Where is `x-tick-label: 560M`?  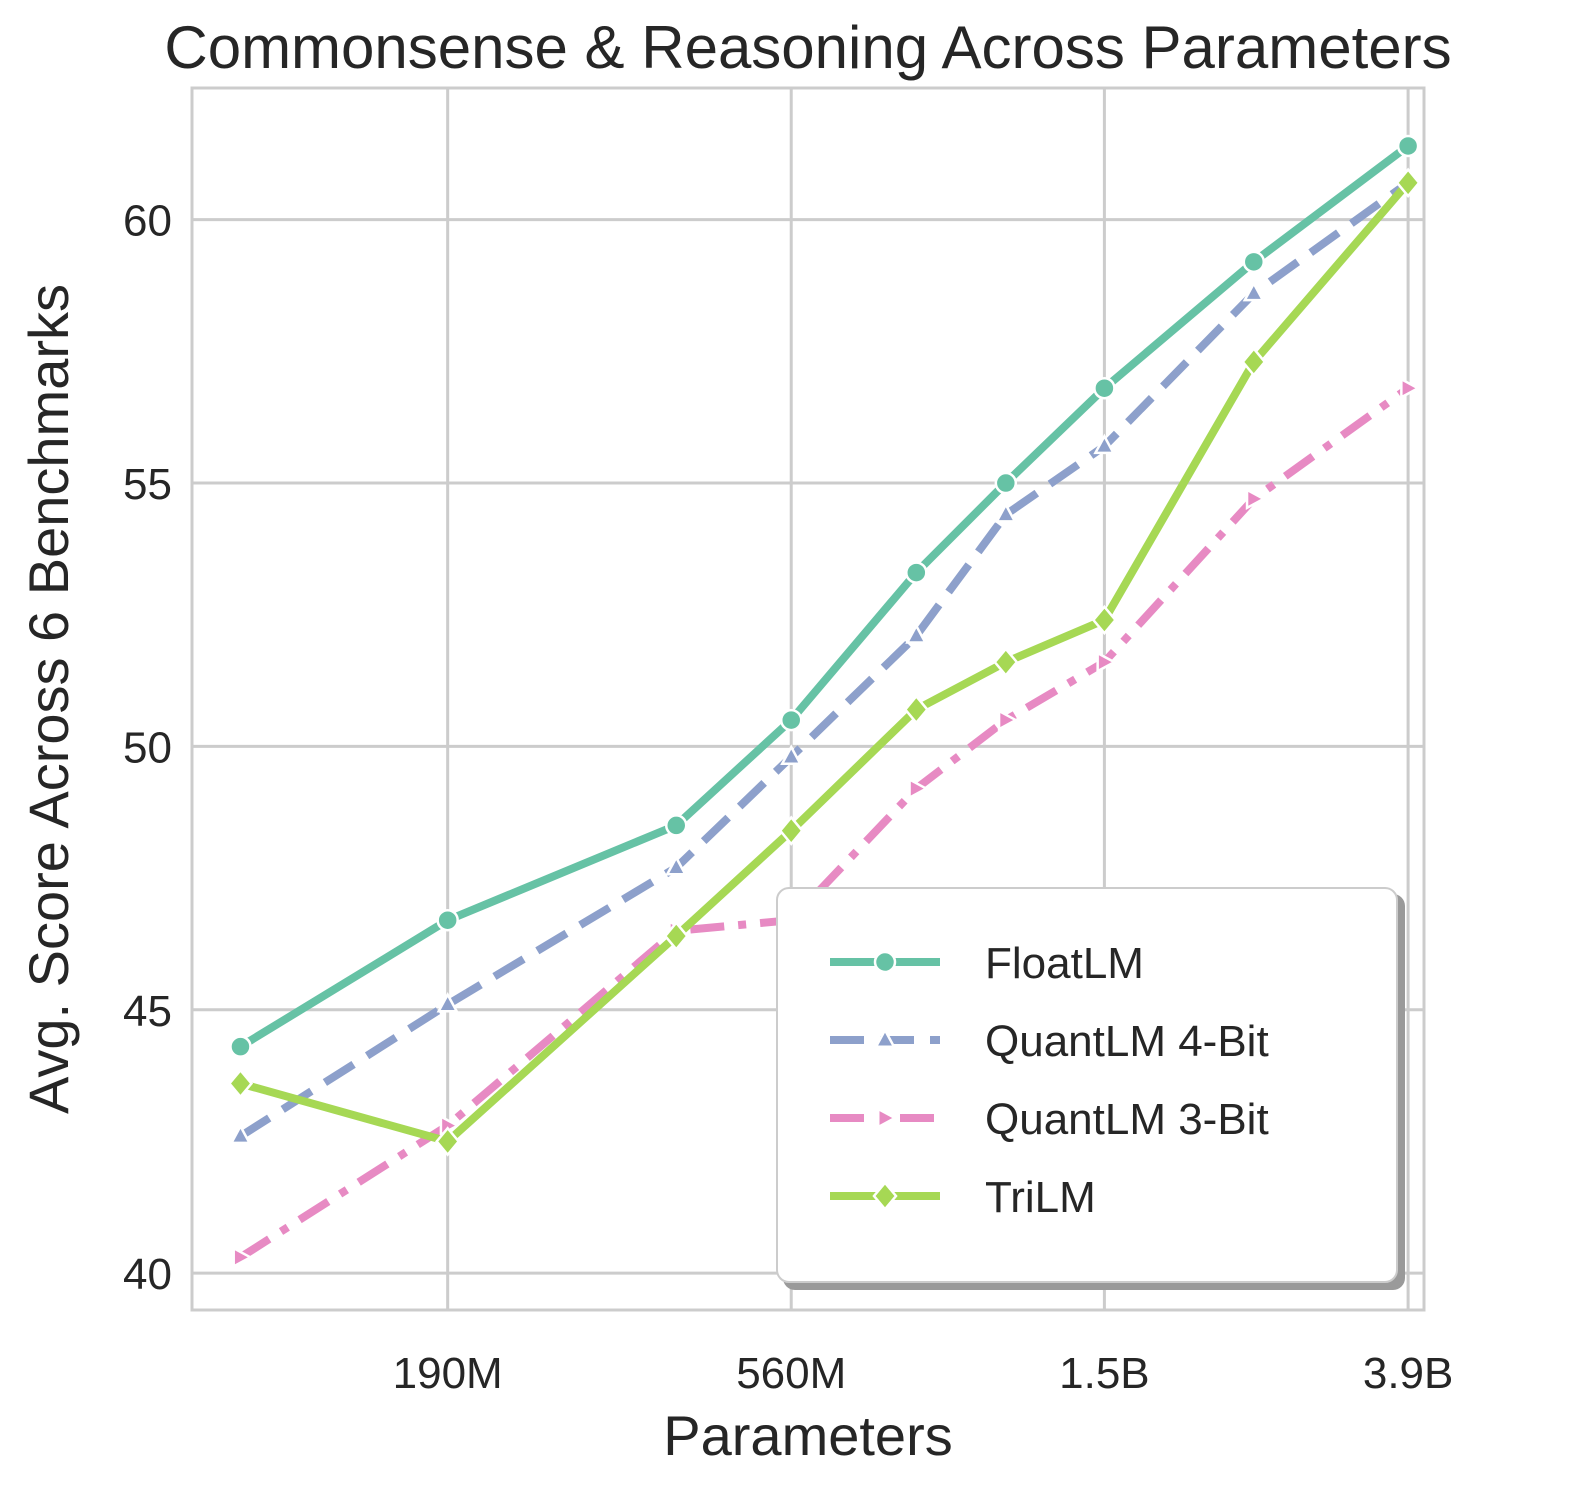
x-tick-label: 560M is located at coordinates (791, 1373).